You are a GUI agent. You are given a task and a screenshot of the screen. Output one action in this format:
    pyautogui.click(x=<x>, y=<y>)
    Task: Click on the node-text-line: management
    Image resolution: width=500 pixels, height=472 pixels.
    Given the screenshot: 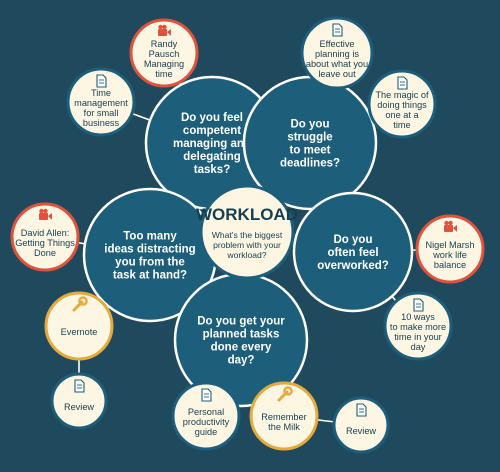 What is the action you would take?
    pyautogui.click(x=101, y=103)
    